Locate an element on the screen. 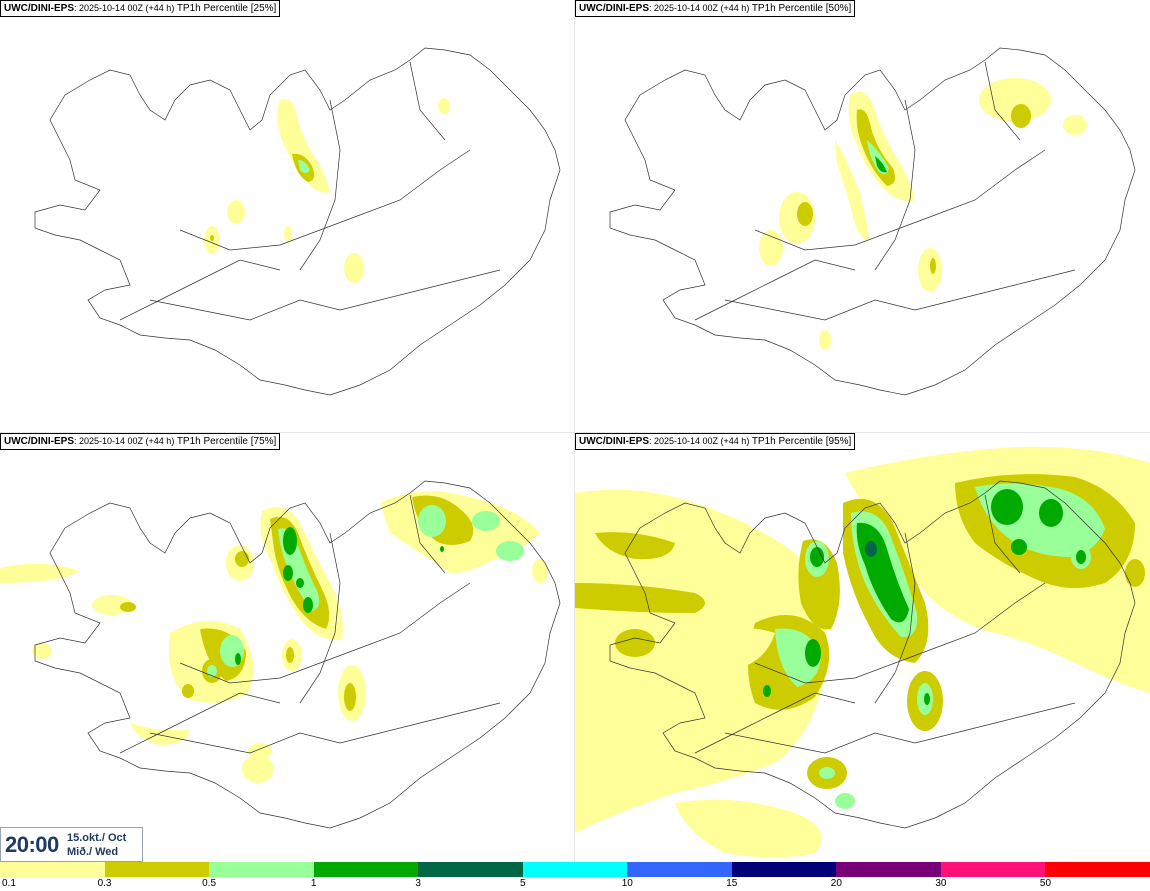 This screenshot has width=1150, height=891. parameter-name: TP1h Percentile [50%] is located at coordinates (801, 8).